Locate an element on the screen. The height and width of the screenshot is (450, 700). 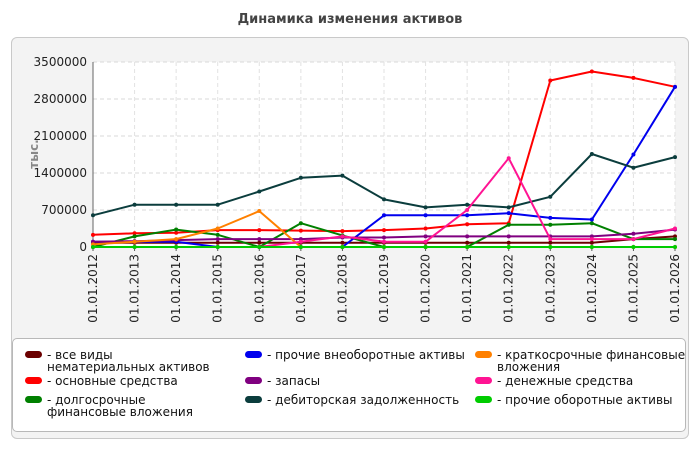
y-tick-label: 0 is located at coordinates (83, 247).